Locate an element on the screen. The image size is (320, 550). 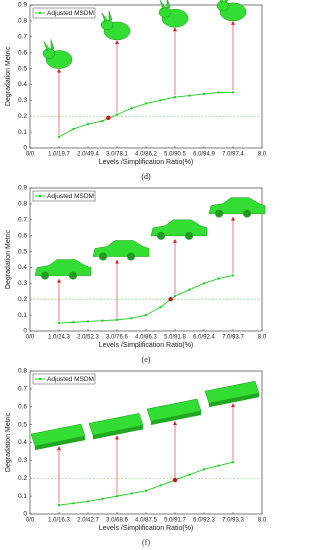
x-tick-label: 1.0/24.3 is located at coordinates (59, 338).